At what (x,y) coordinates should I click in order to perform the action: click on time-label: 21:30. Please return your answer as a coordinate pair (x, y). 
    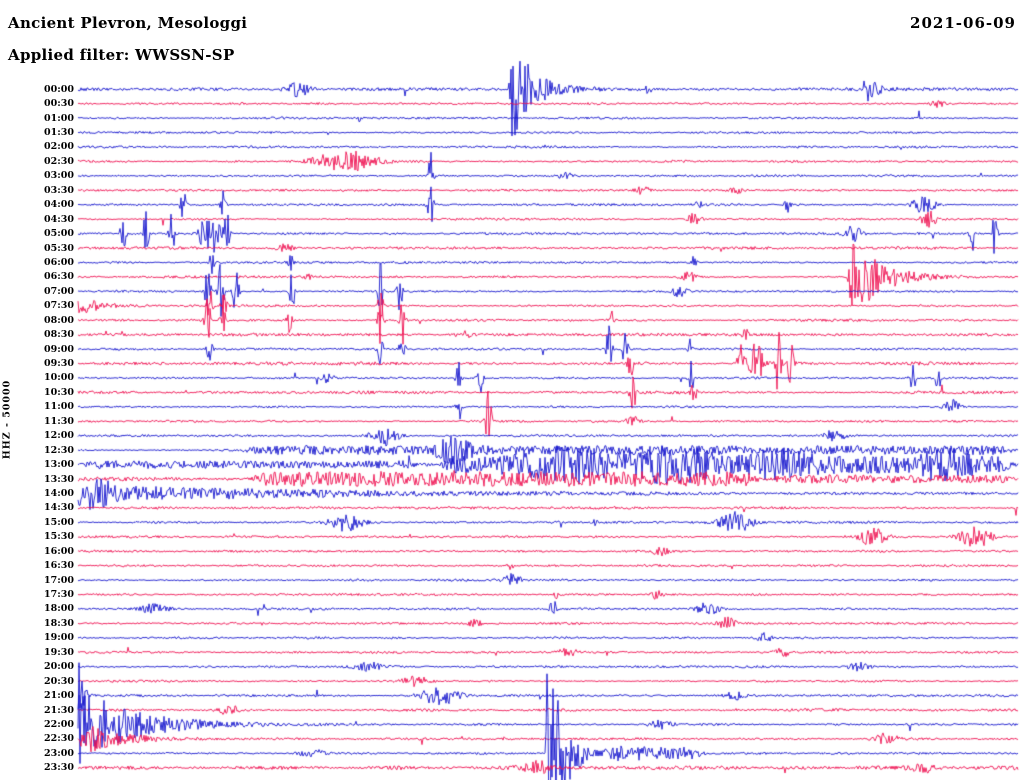
    Looking at the image, I should click on (59, 710).